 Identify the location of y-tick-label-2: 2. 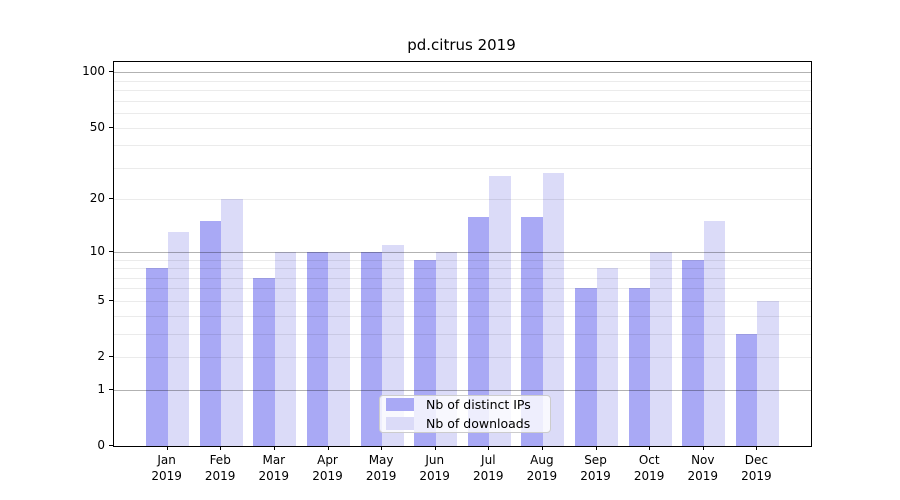
(101, 356).